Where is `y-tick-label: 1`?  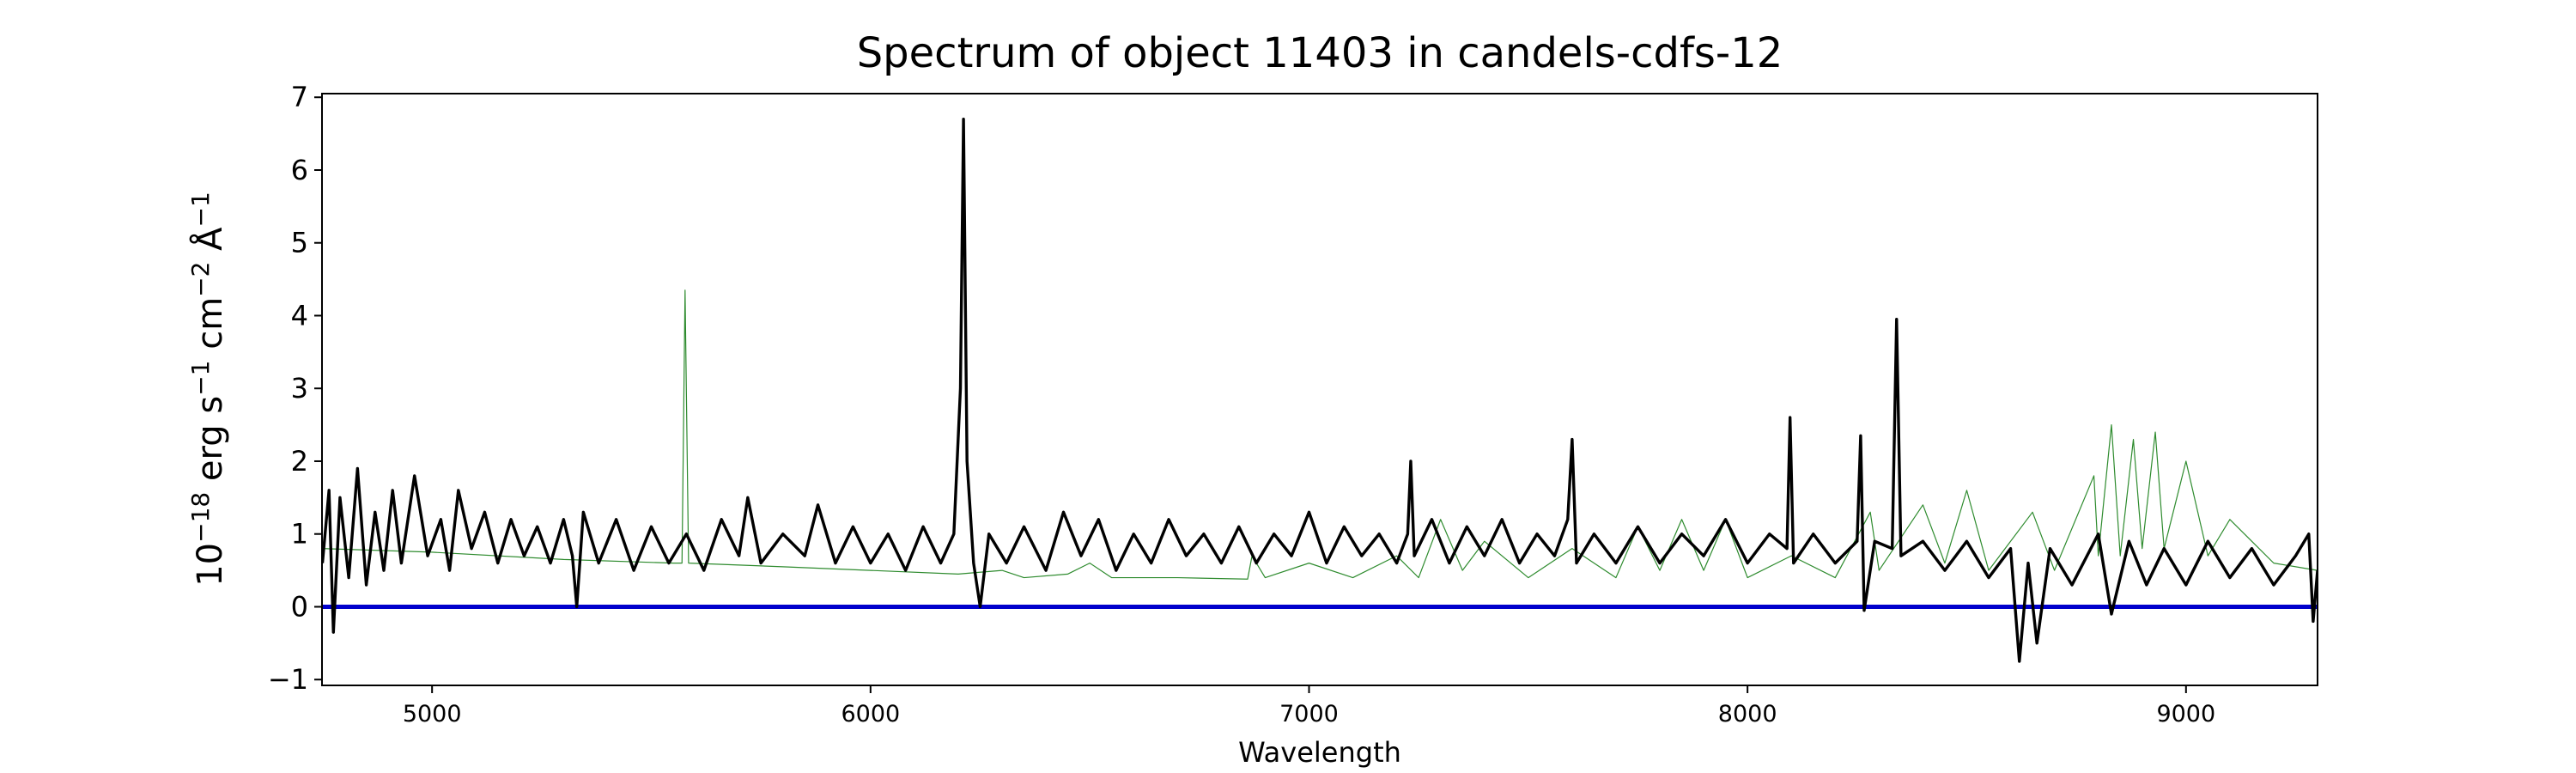 y-tick-label: 1 is located at coordinates (300, 534).